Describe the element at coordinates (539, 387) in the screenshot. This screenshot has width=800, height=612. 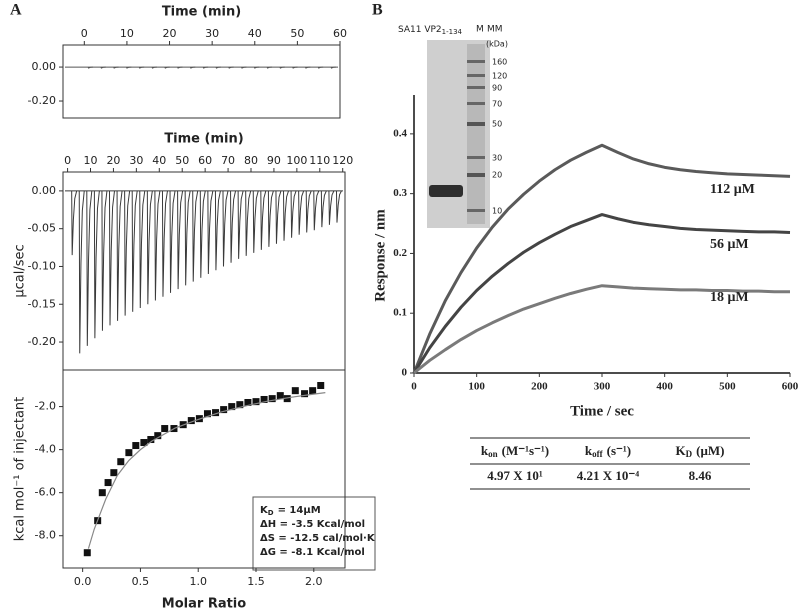
I see `x-tick-label: 200` at that location.